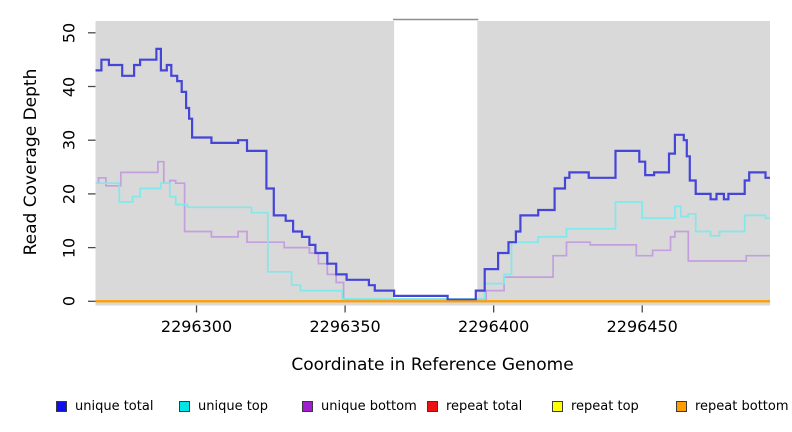 Image resolution: width=792 pixels, height=432 pixels. I want to click on legend-item: unique bottom, so click(359, 406).